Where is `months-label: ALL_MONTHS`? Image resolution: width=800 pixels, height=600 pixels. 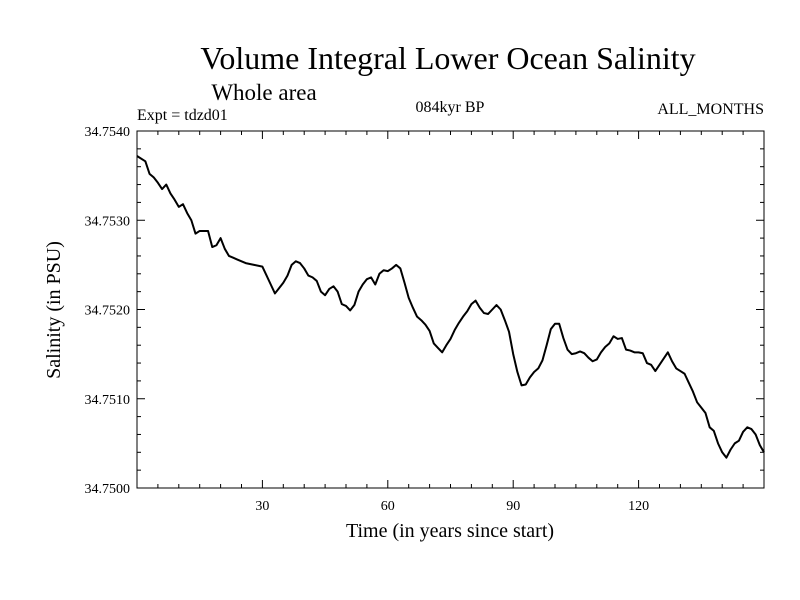
months-label: ALL_MONTHS is located at coordinates (710, 109).